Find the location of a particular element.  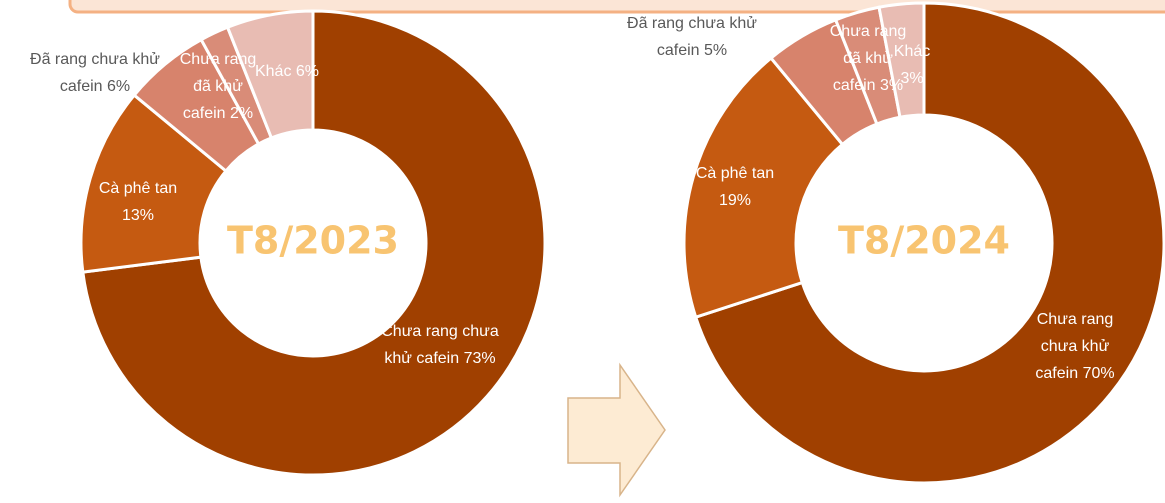

value-label: 2% is located at coordinates (242, 113).